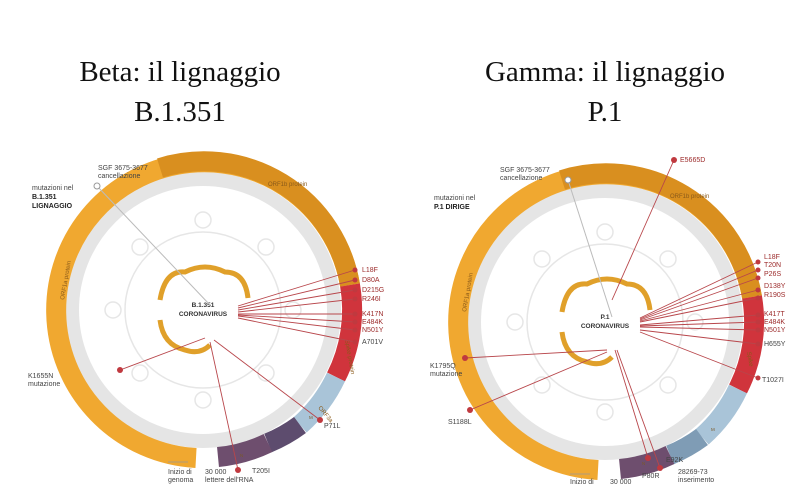 This screenshot has width=800, height=500. What do you see at coordinates (372, 322) in the screenshot?
I see `beta-mut-e484k: E484K` at bounding box center [372, 322].